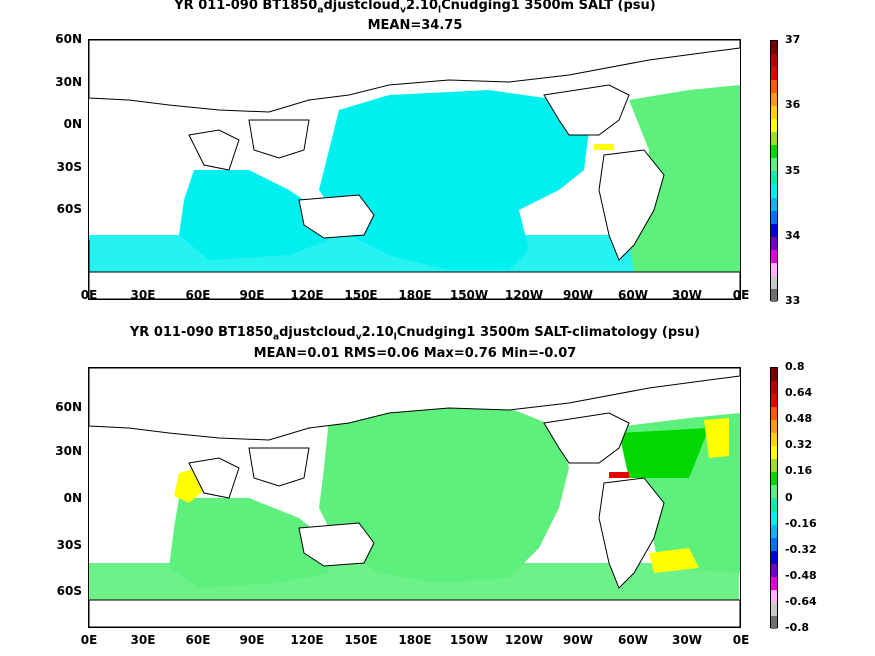 The height and width of the screenshot is (656, 875). I want to click on colorbar-label: -0.48, so click(801, 575).